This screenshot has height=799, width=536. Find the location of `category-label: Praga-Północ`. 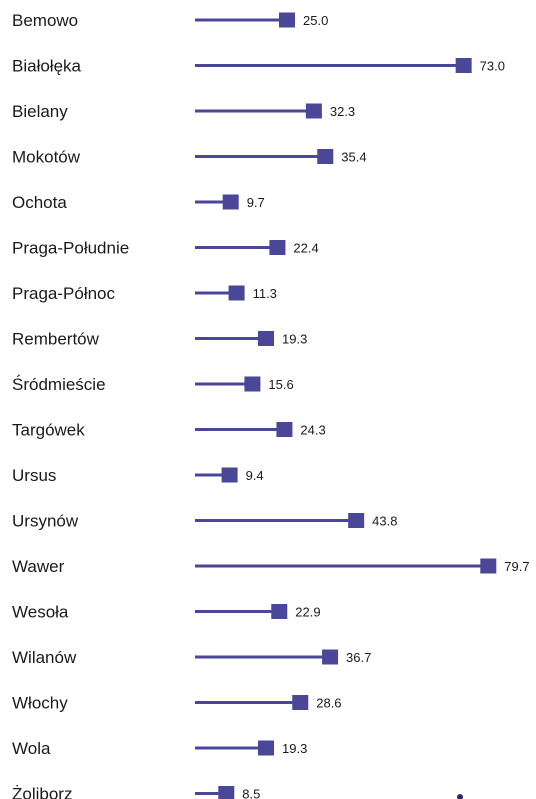

category-label: Praga-Północ is located at coordinates (64, 293).